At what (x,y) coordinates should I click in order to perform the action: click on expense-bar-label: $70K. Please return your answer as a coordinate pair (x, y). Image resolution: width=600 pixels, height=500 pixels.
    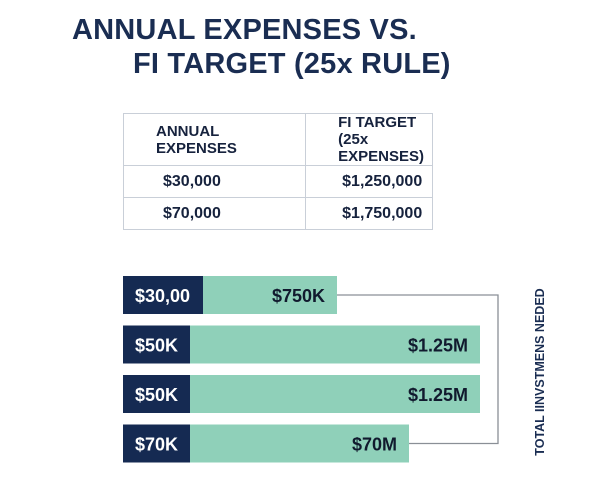
    Looking at the image, I should click on (156, 445).